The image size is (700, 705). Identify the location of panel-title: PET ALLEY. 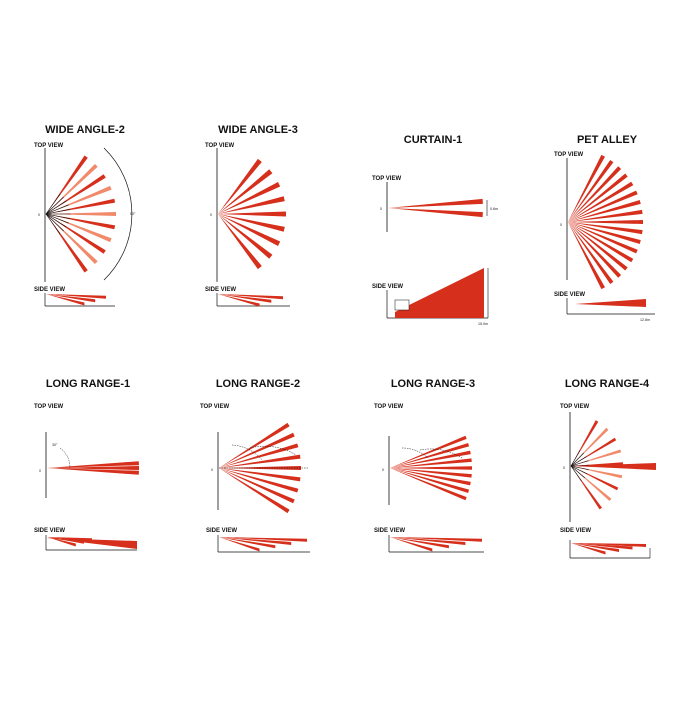
(607, 140).